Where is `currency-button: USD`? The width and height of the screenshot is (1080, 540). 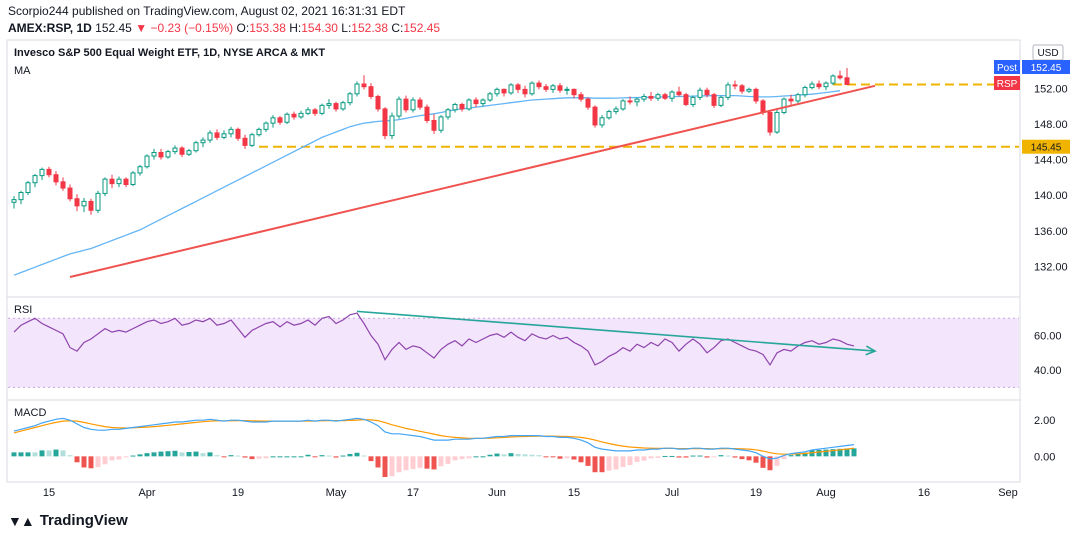 currency-button: USD is located at coordinates (1048, 52).